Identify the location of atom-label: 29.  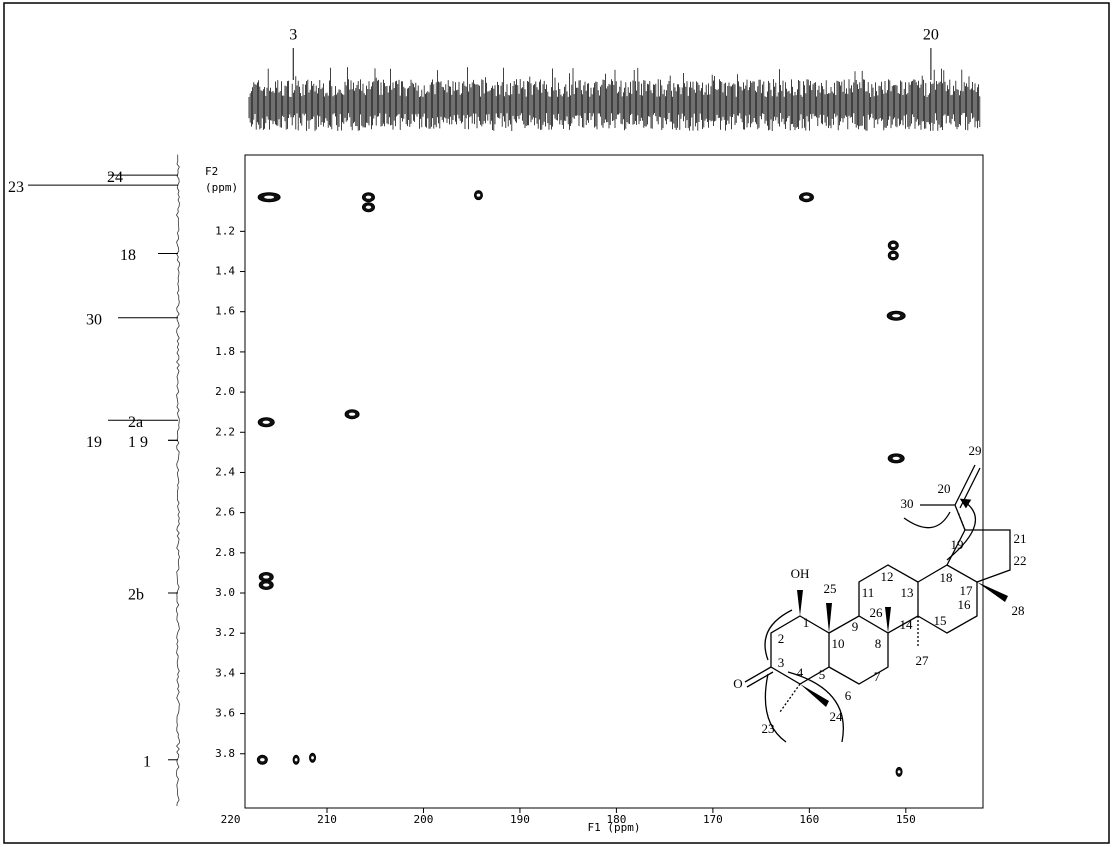
(975, 450).